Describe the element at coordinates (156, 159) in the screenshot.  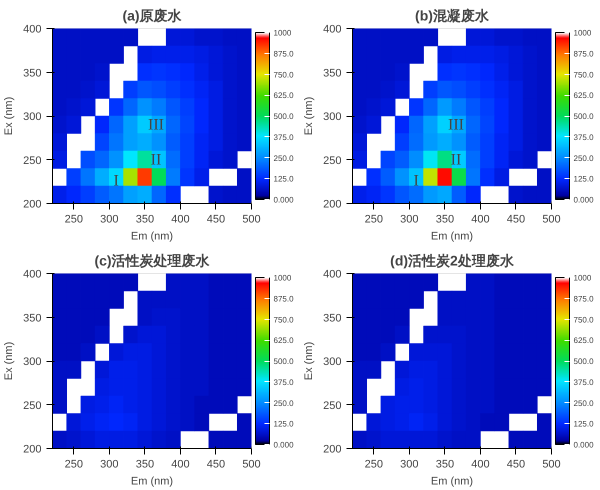
I see `annotation: II` at that location.